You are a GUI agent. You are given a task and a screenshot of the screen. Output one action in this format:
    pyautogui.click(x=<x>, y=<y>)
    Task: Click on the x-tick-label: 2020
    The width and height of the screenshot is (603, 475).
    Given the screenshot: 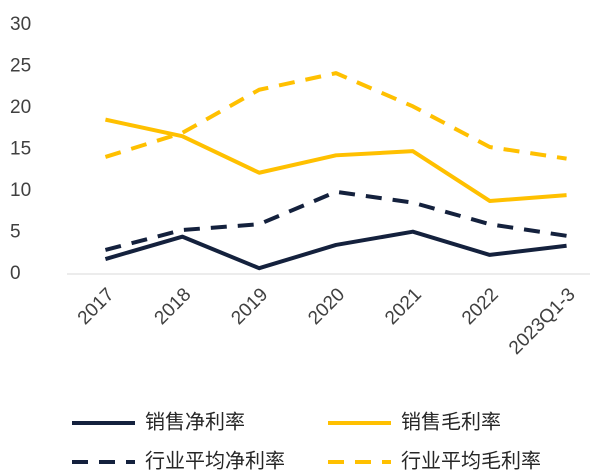 What is the action you would take?
    pyautogui.click(x=326, y=306)
    